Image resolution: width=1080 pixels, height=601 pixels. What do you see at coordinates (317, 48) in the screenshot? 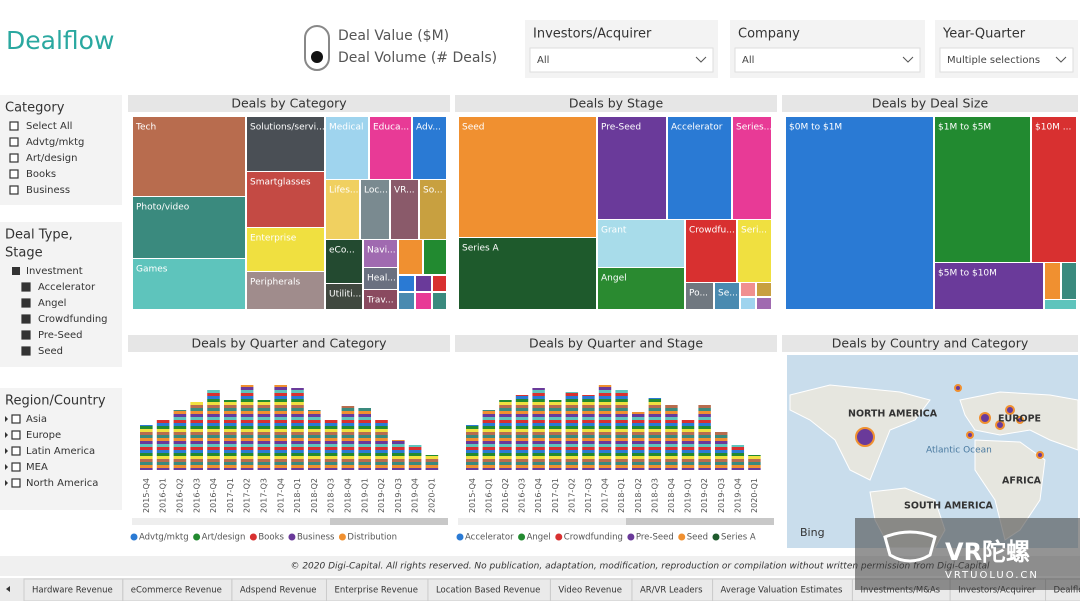
I see `toggle` at bounding box center [317, 48].